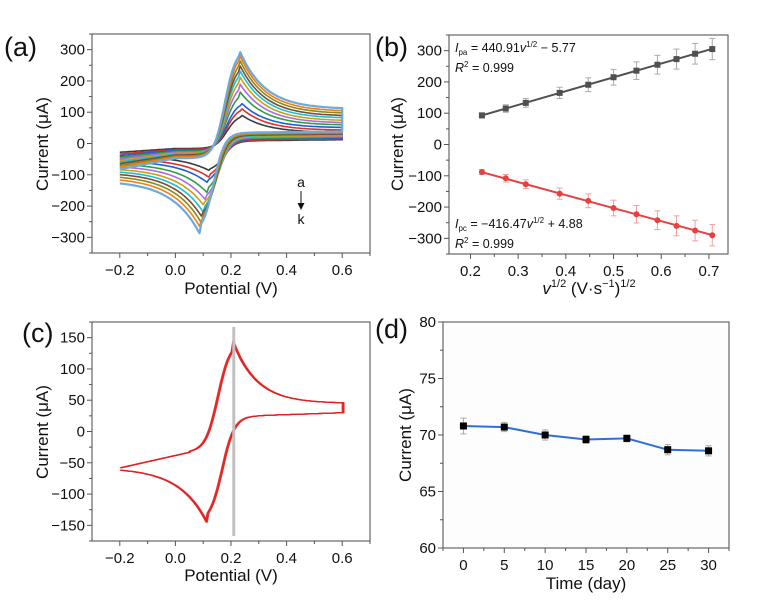  What do you see at coordinates (20, 47) in the screenshot?
I see `panel-label-a: (a)` at bounding box center [20, 47].